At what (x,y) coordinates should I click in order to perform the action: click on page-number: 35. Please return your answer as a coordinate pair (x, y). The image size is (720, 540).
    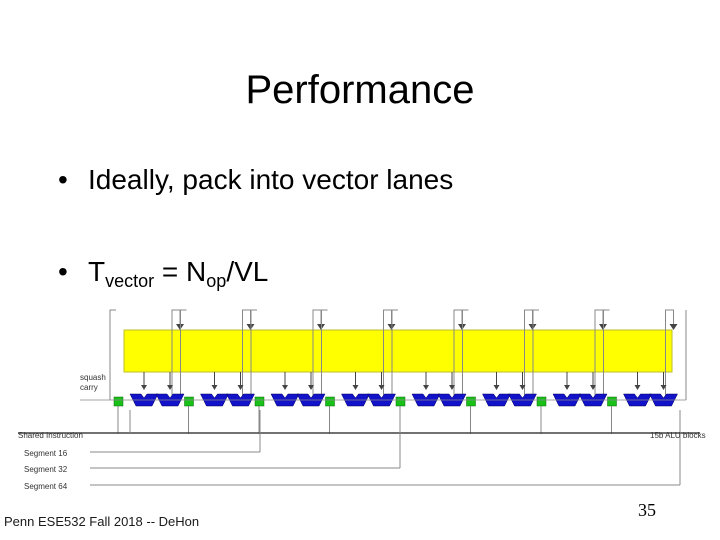
    Looking at the image, I should click on (647, 510).